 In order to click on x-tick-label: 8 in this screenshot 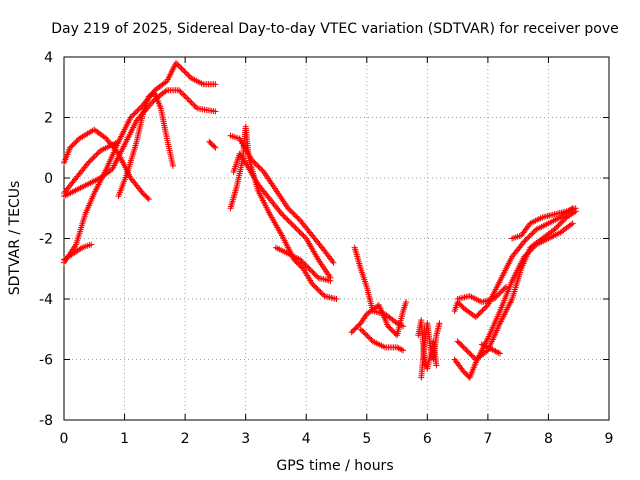, I will do `click(548, 439)`.